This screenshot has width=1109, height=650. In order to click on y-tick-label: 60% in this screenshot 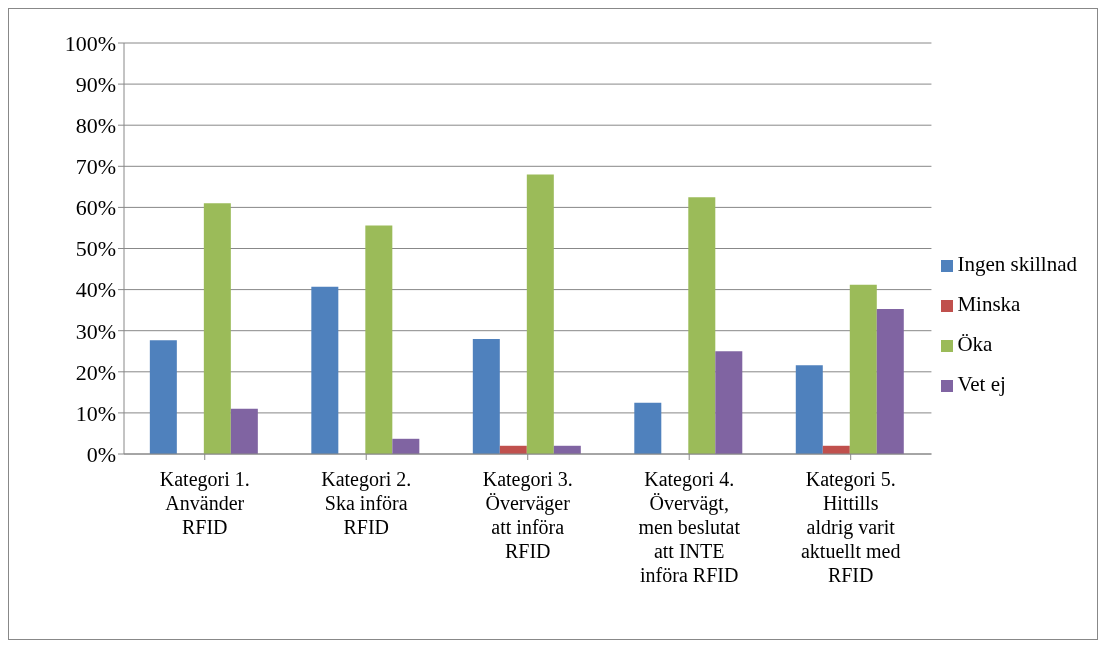, I will do `click(95, 208)`.